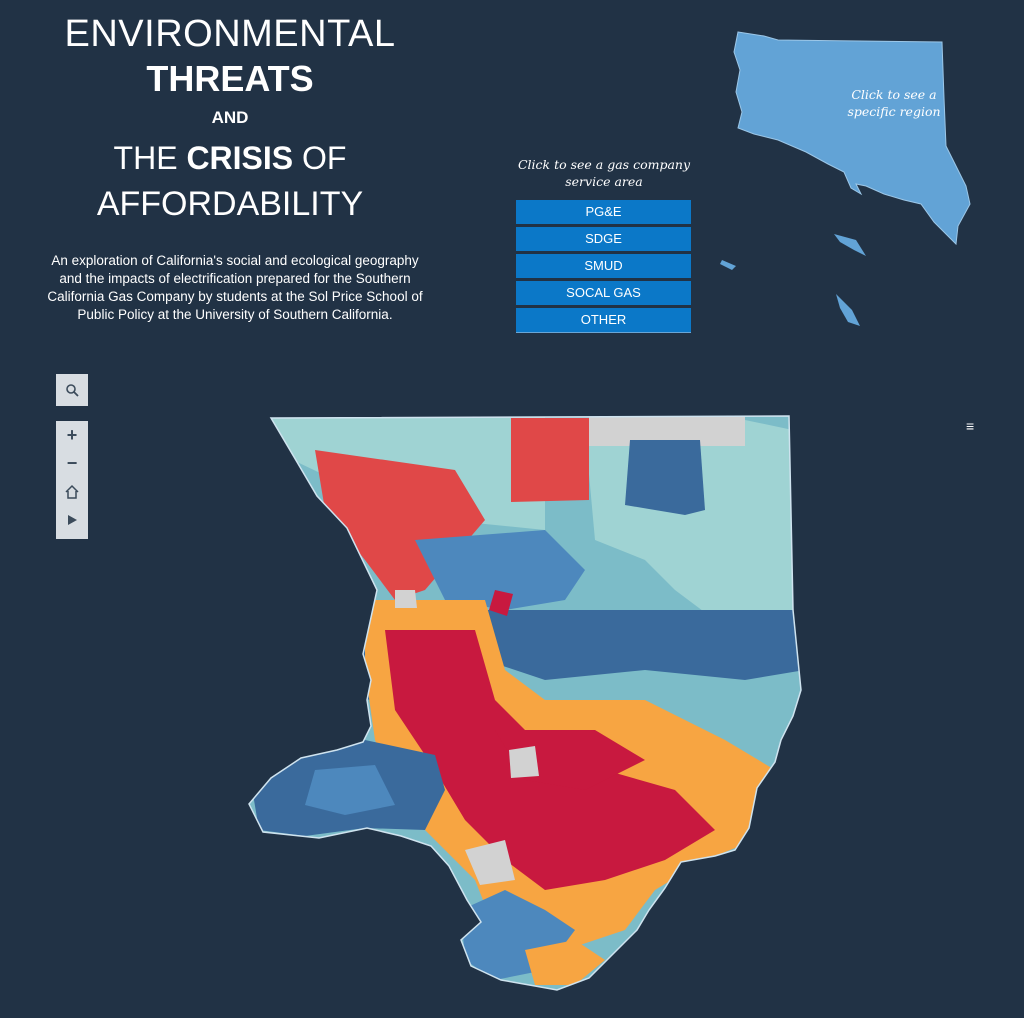 The height and width of the screenshot is (1018, 1024). I want to click on title-line-crisis: THE CRISIS OF, so click(230, 158).